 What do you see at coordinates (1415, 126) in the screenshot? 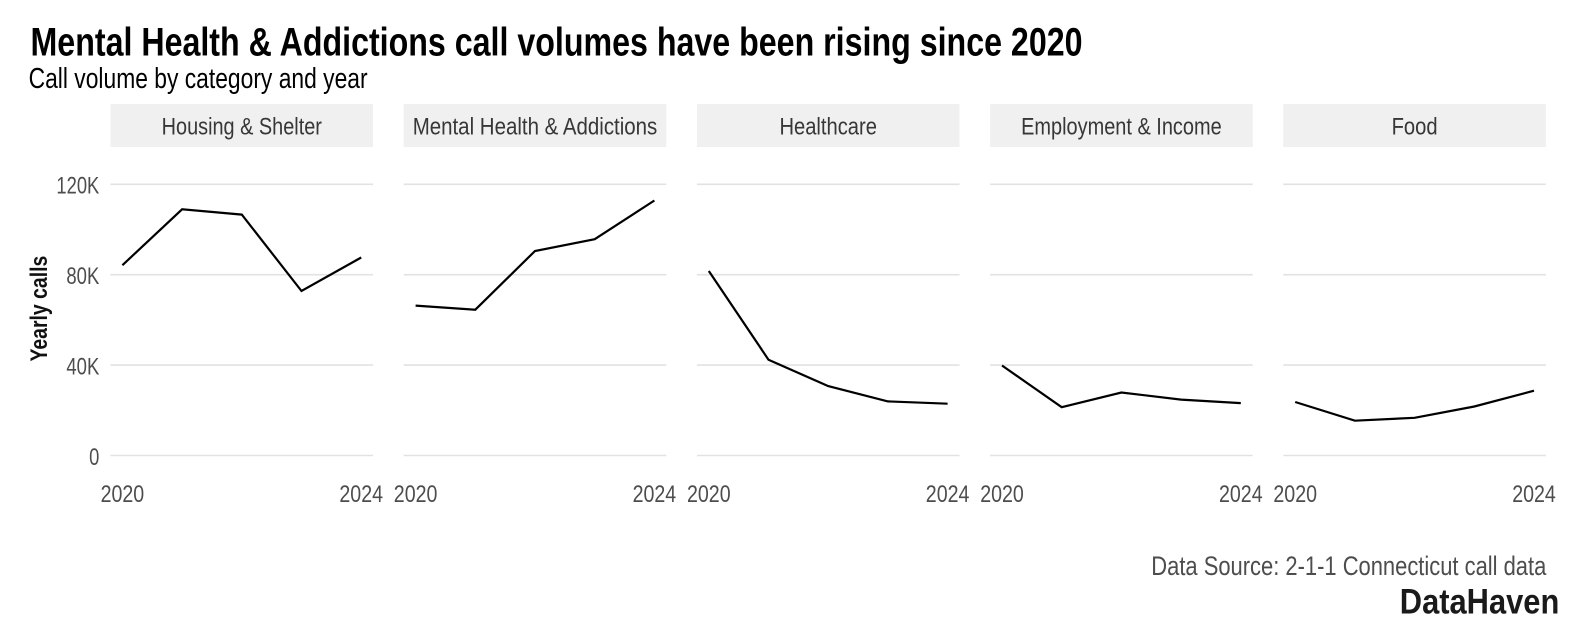
I see `svg-text: Food` at bounding box center [1415, 126].